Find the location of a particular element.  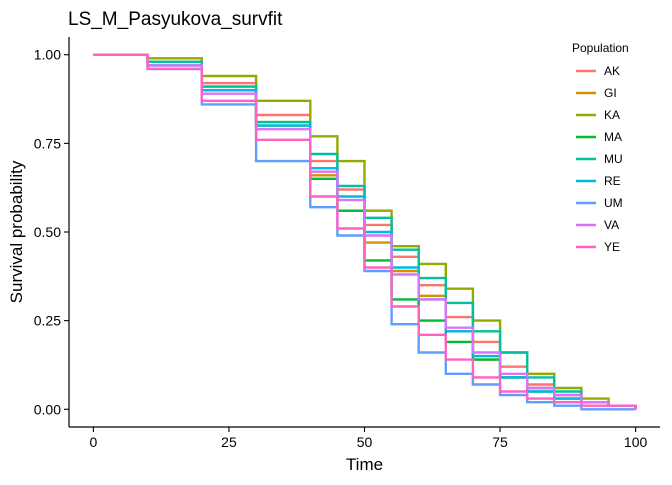

legend-title: Population is located at coordinates (600, 48).